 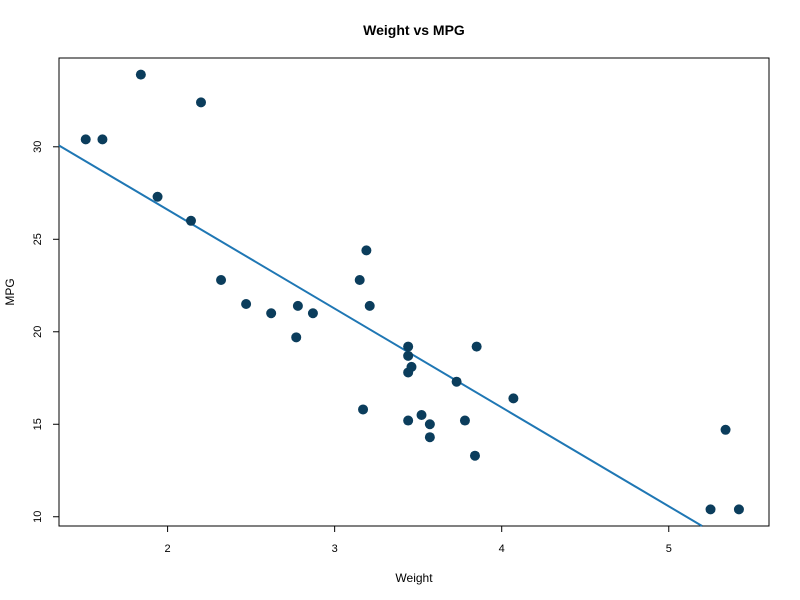 What do you see at coordinates (335, 549) in the screenshot?
I see `x-tick-label: 3` at bounding box center [335, 549].